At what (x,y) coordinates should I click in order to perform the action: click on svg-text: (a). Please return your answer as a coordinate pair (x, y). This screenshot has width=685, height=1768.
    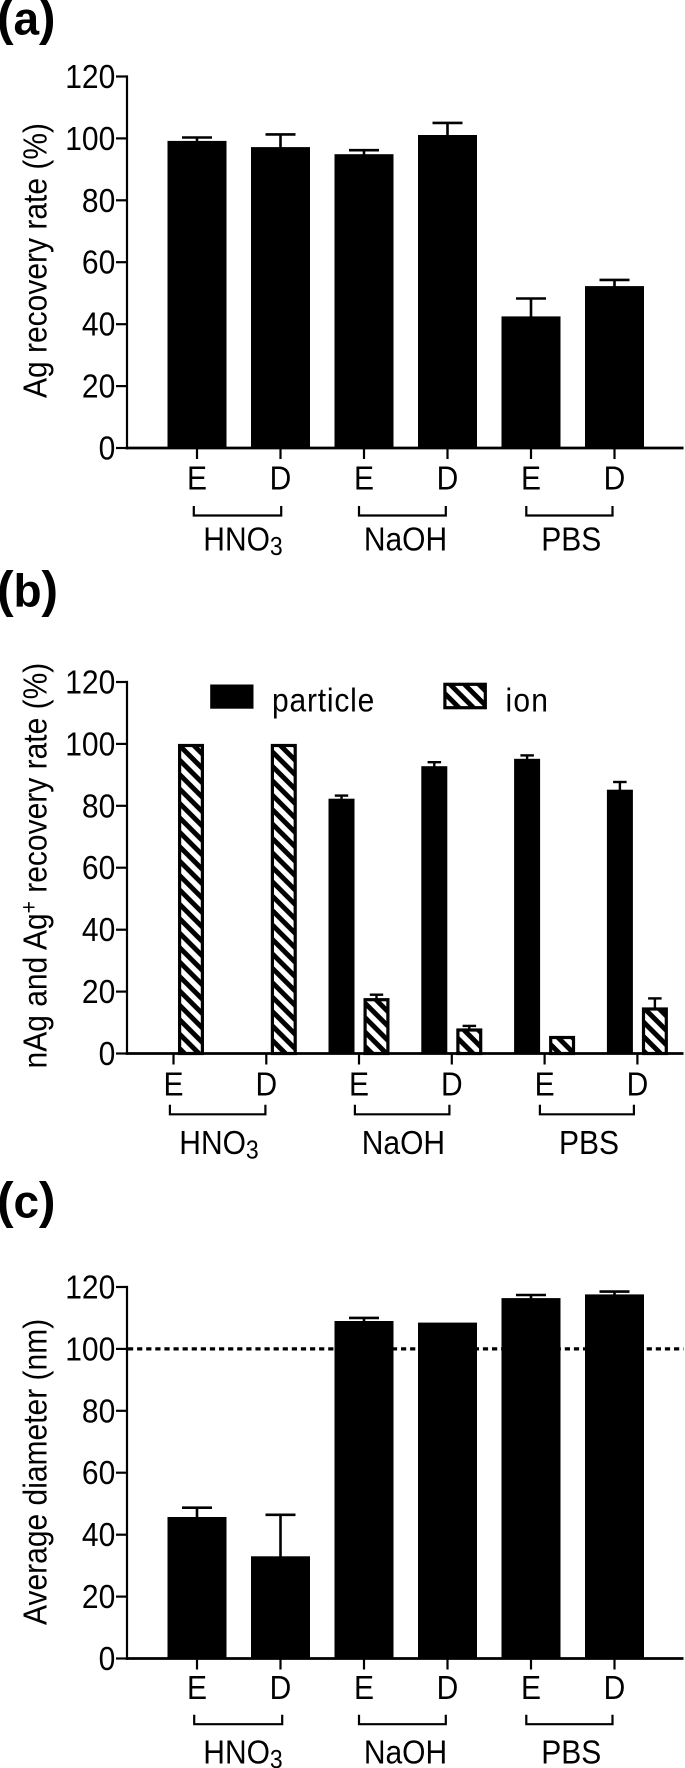
    Looking at the image, I should click on (27, 23).